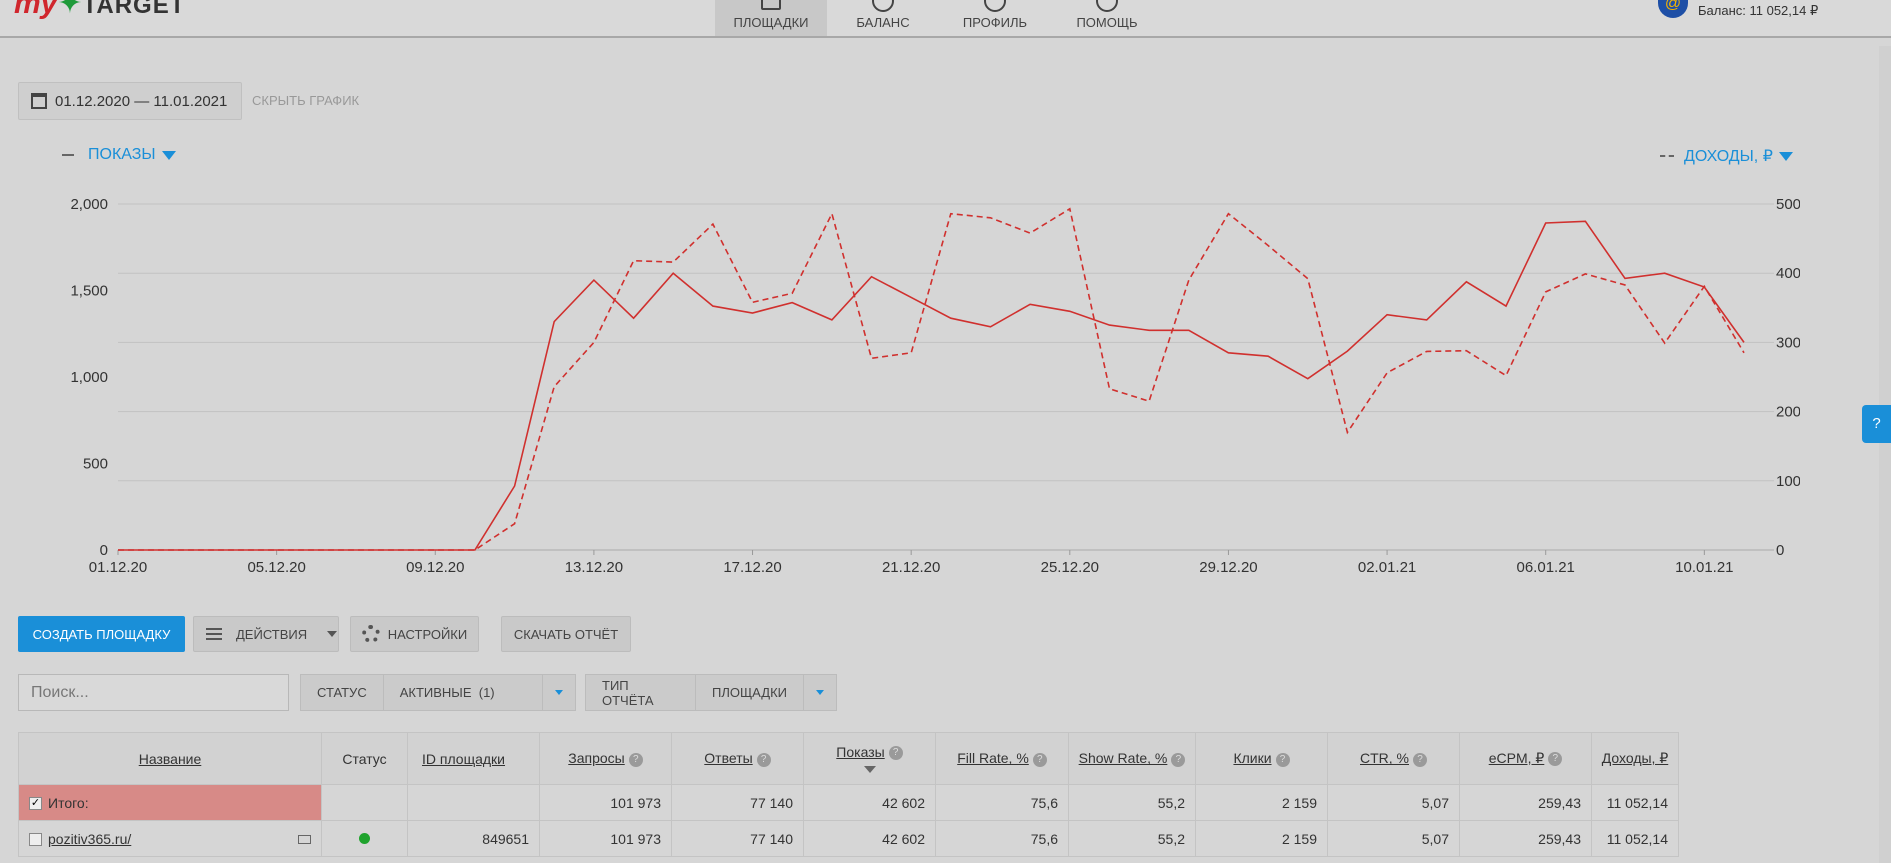 This screenshot has height=863, width=1891. I want to click on table-cell: 5,07, so click(1393, 802).